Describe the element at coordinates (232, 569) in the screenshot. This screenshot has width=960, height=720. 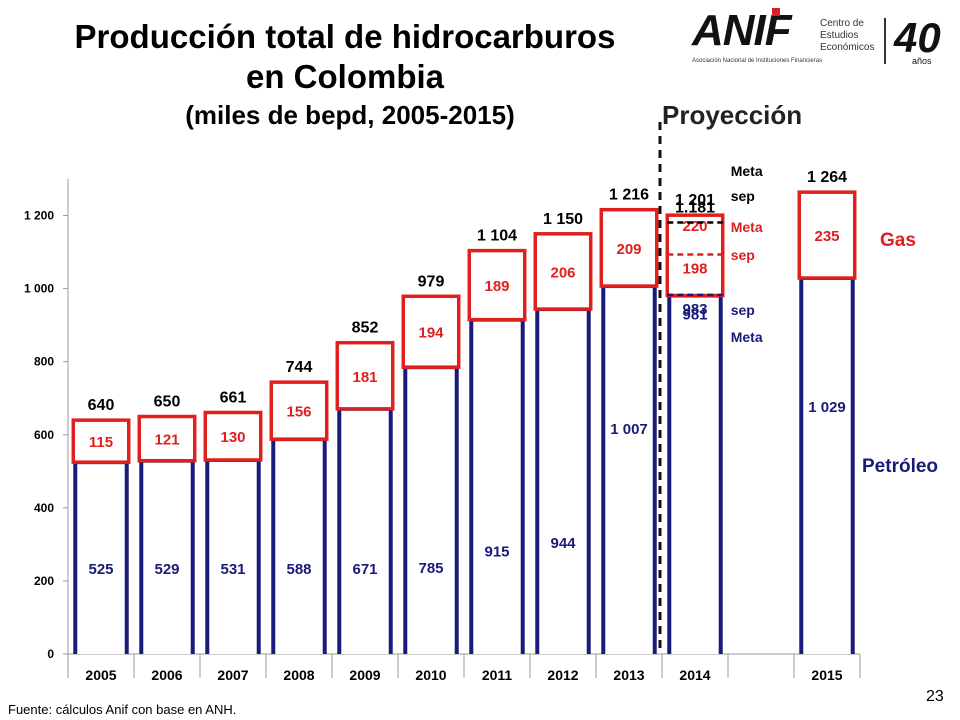
I see `oil-value-label: 531` at that location.